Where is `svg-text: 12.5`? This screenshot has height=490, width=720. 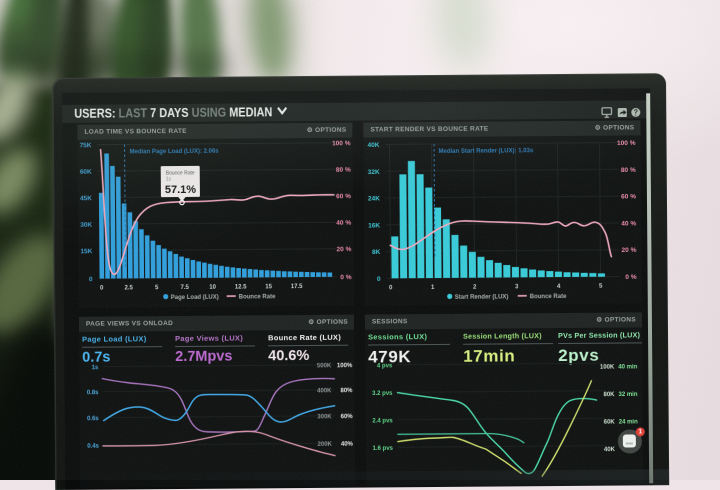
svg-text: 12.5 is located at coordinates (241, 287).